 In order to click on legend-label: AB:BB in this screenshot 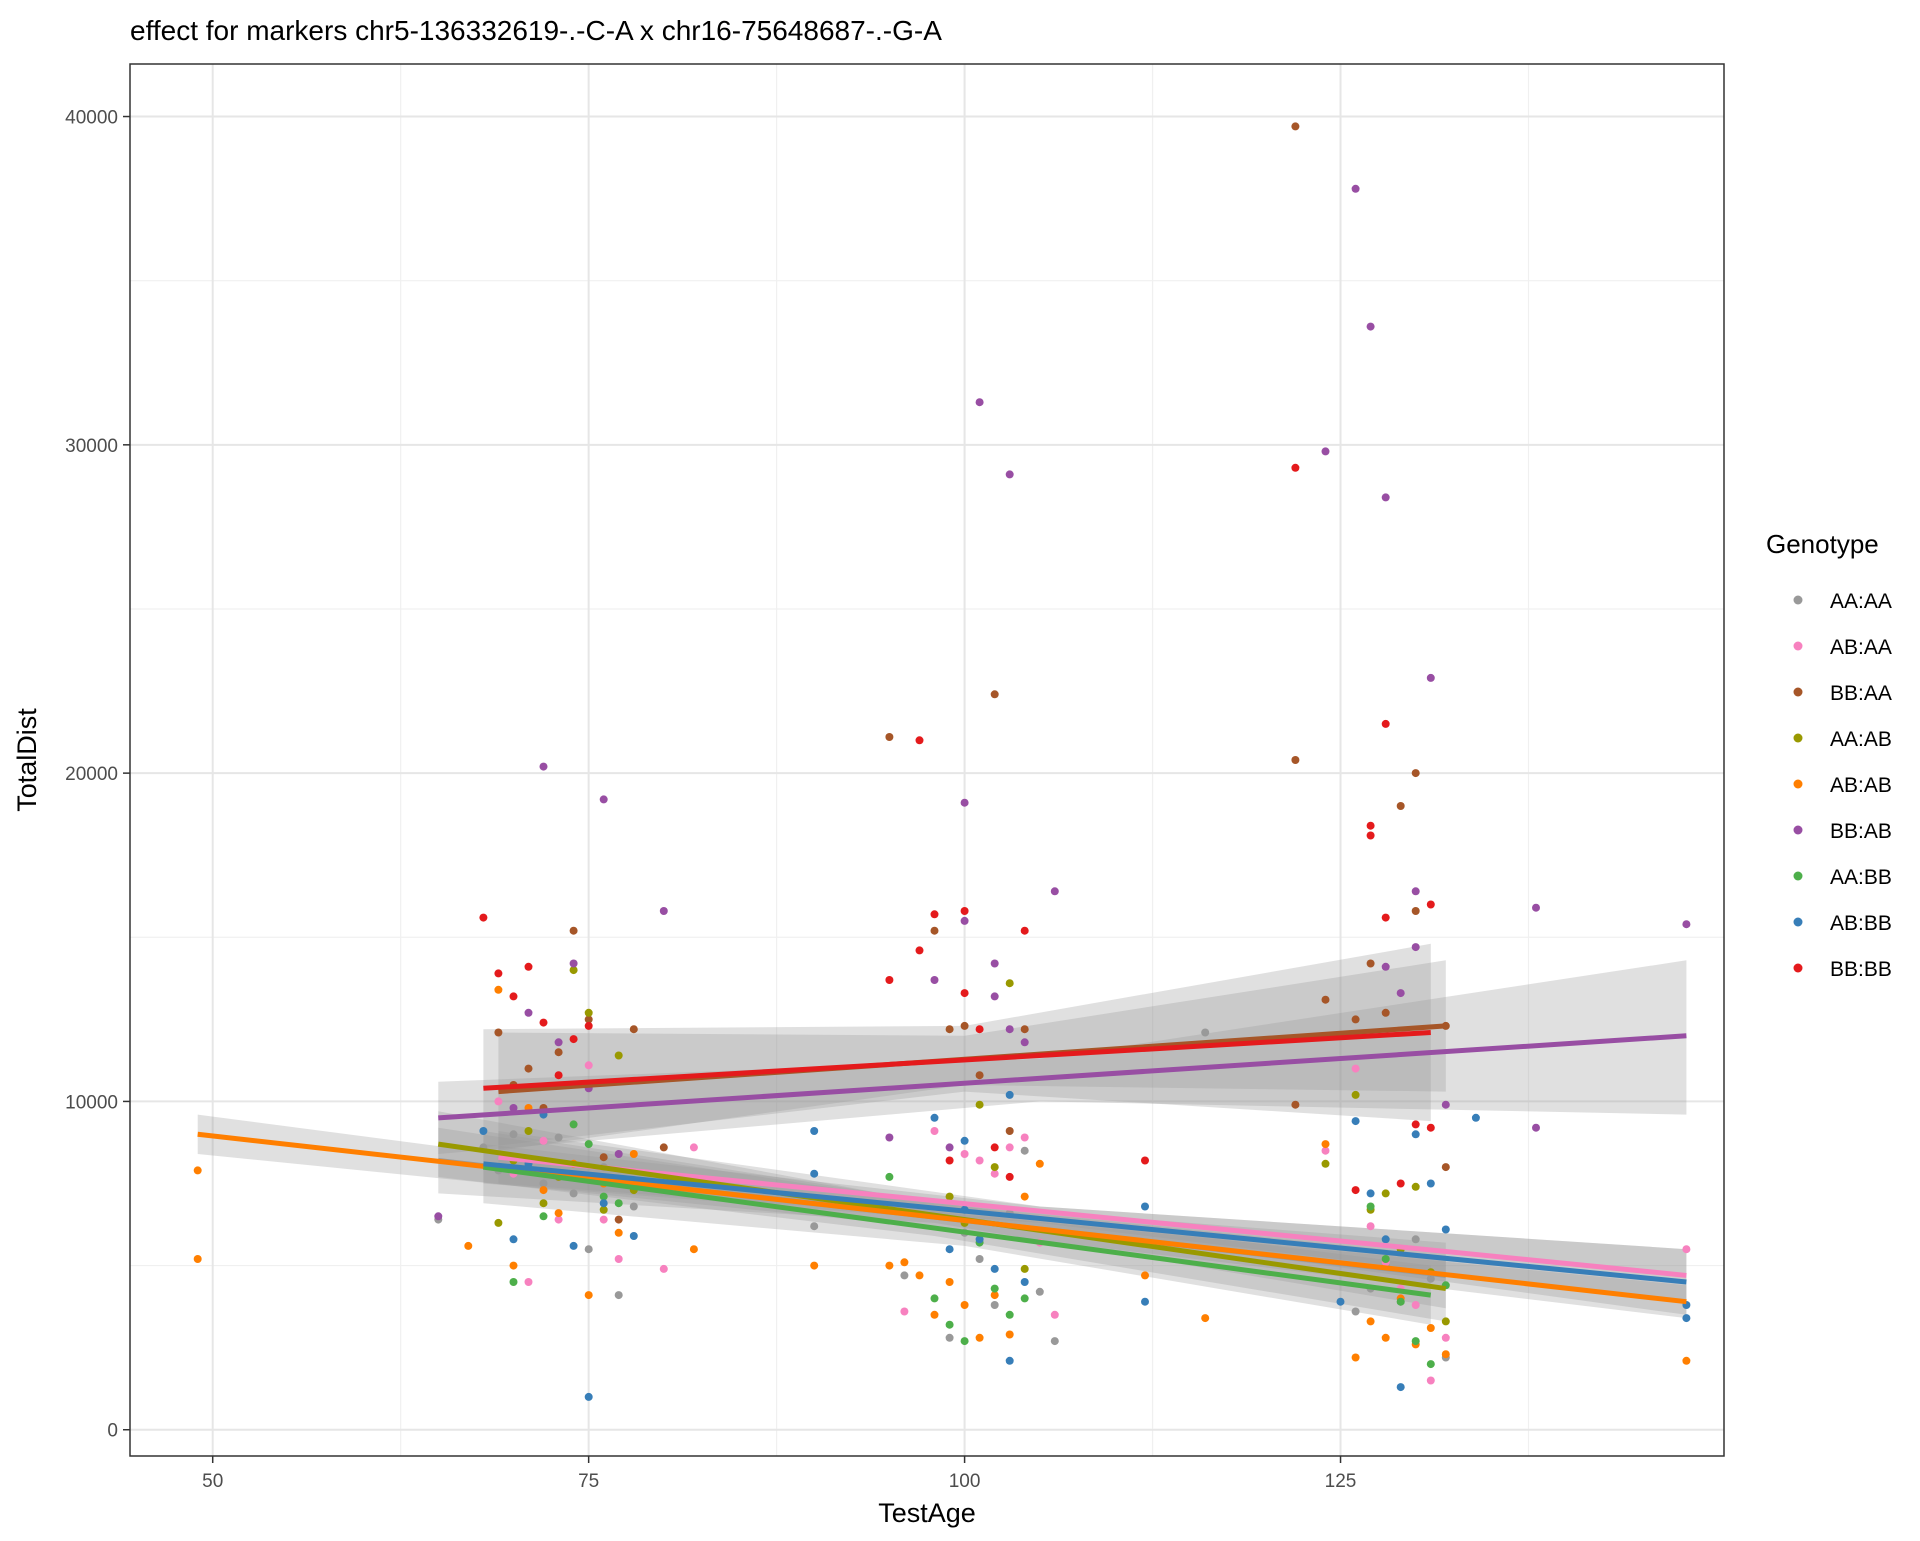, I will do `click(1861, 923)`.